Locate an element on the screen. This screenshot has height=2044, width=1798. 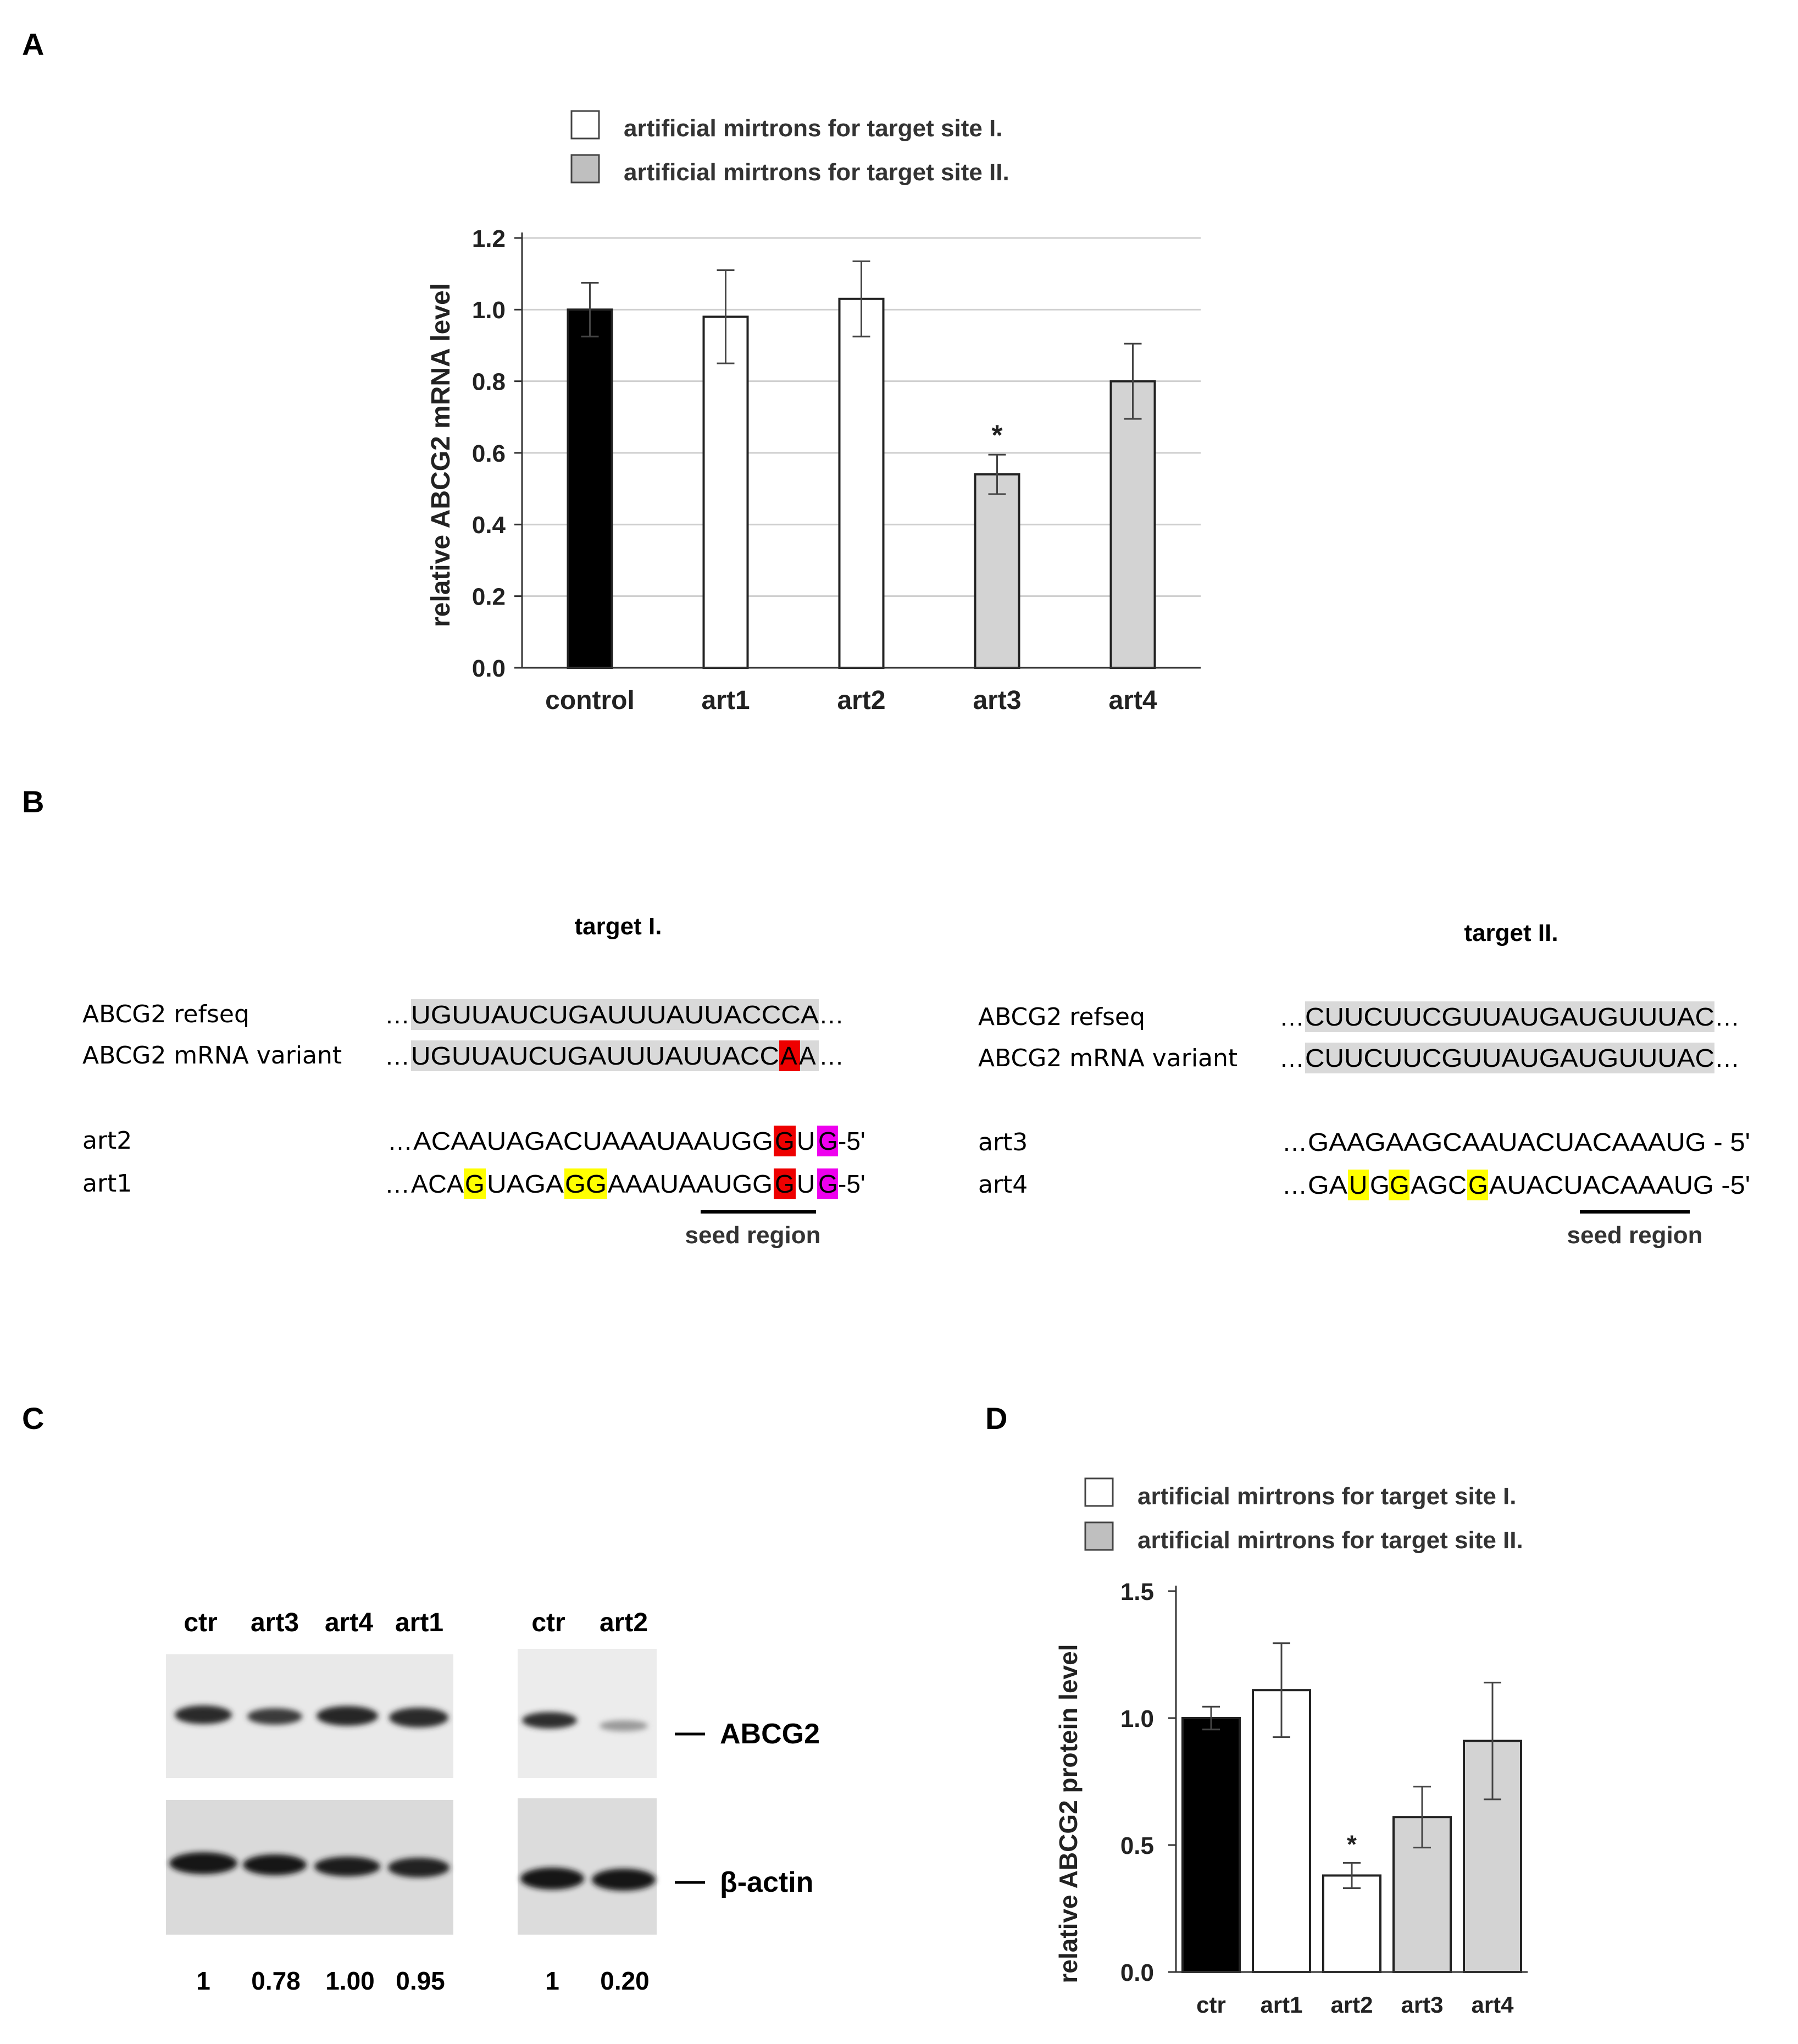
significance-star-art3: * is located at coordinates (997, 435).